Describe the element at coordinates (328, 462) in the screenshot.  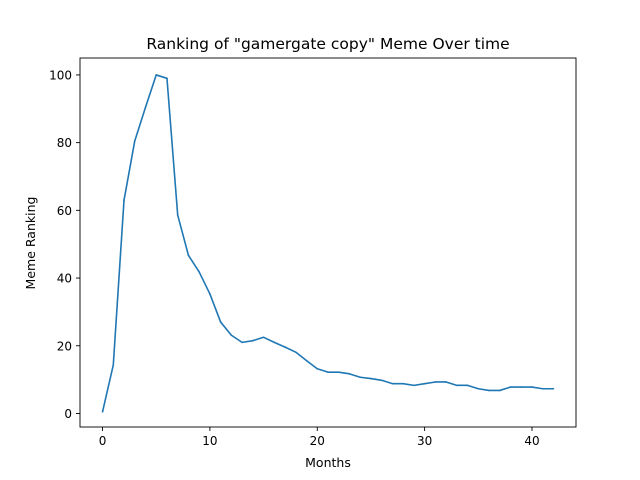
I see `x-axis-label: Months` at that location.